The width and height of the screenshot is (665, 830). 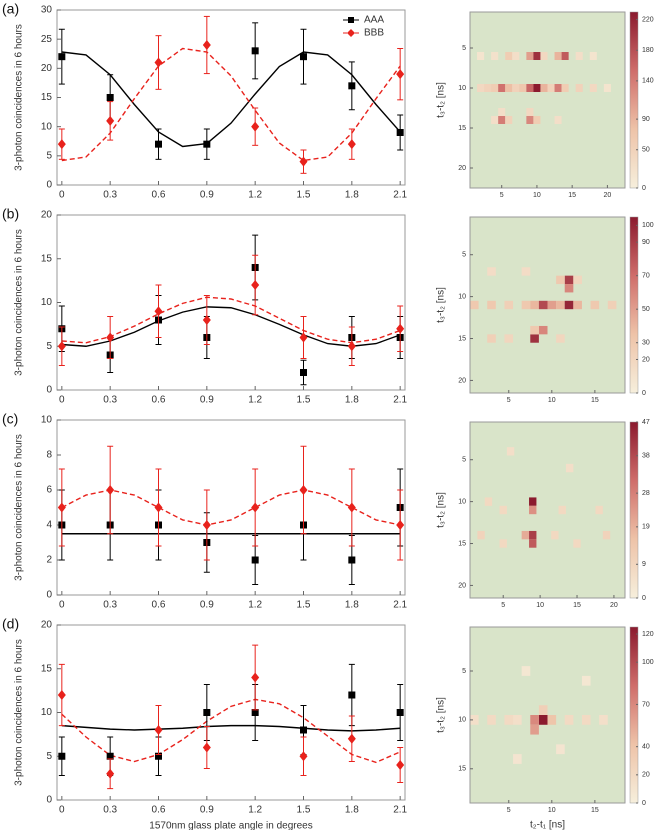 What do you see at coordinates (646, 493) in the screenshot?
I see `colorbar-tick-label: 28` at bounding box center [646, 493].